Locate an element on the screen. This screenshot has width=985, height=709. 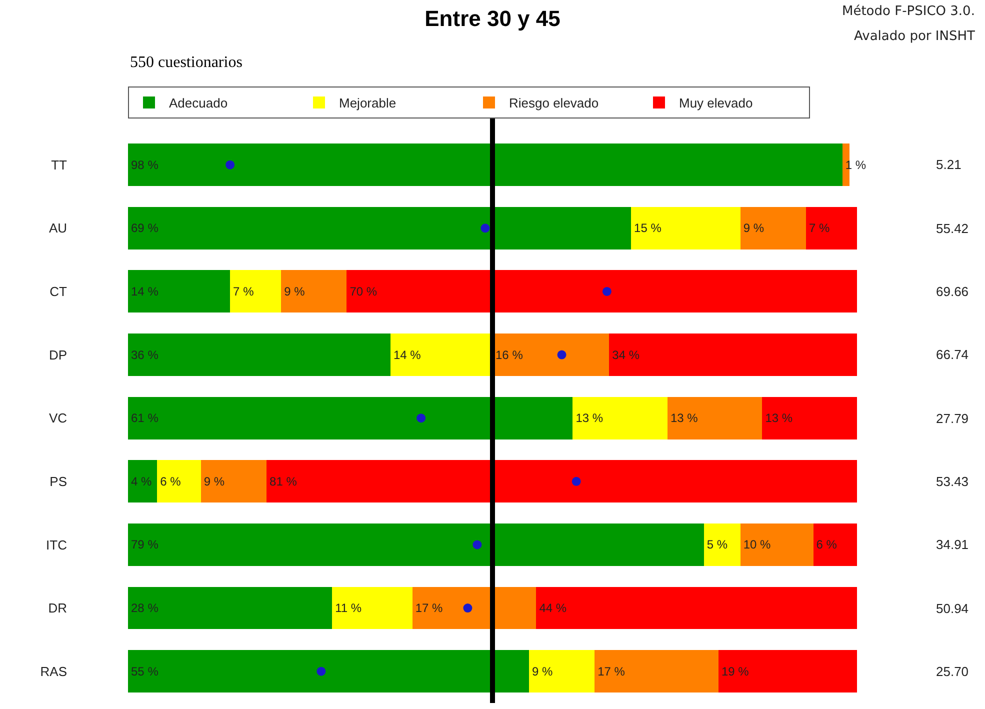
data-label: 69 % is located at coordinates (145, 228).